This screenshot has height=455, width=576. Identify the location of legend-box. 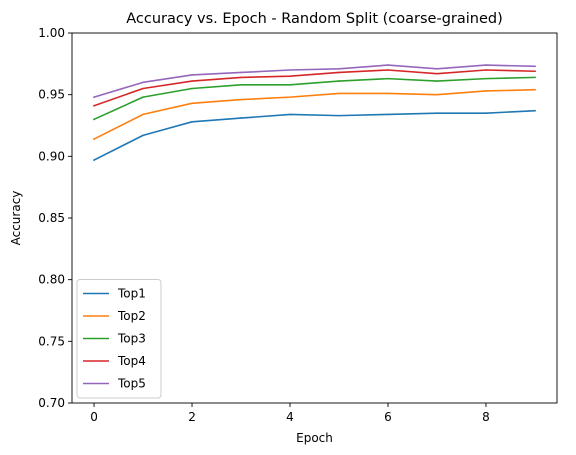
(119, 339).